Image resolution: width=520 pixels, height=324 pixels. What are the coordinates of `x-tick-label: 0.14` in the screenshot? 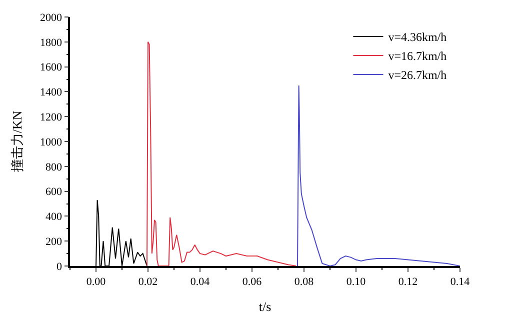 It's located at (460, 282).